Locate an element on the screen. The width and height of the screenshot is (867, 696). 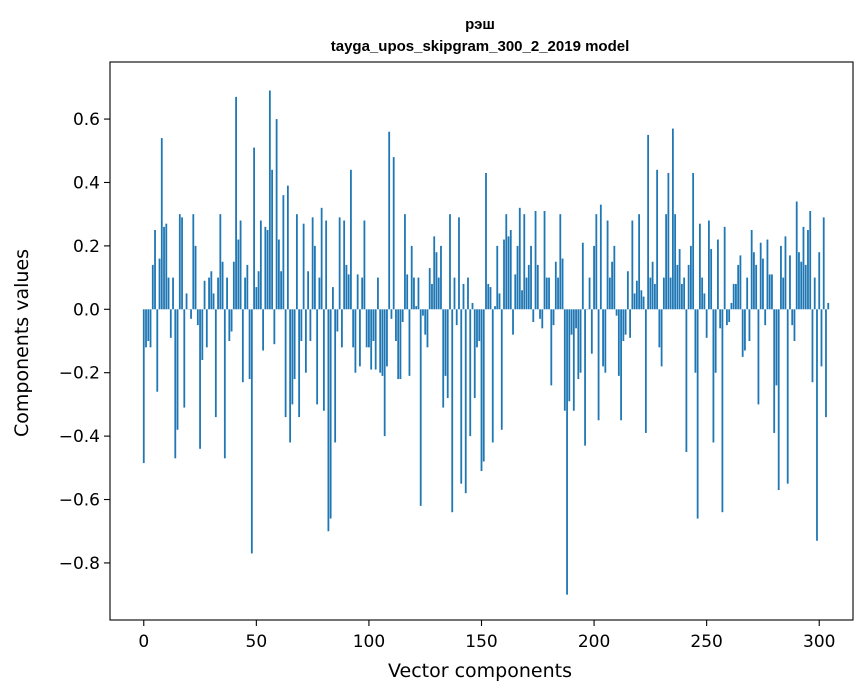
x-tick-label: 150 is located at coordinates (481, 642).